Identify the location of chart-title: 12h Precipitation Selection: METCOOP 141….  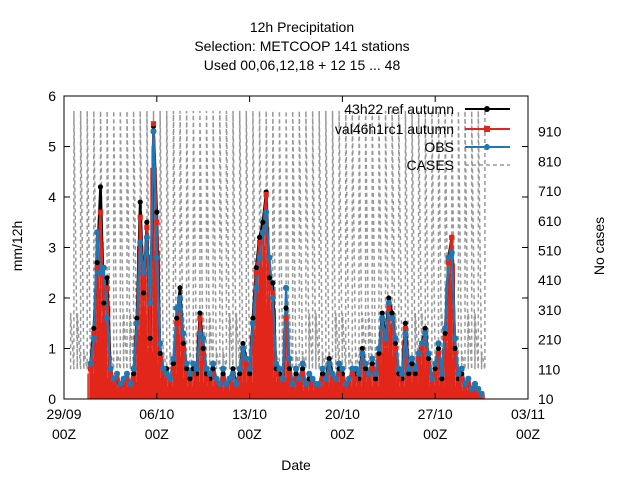
(301, 46).